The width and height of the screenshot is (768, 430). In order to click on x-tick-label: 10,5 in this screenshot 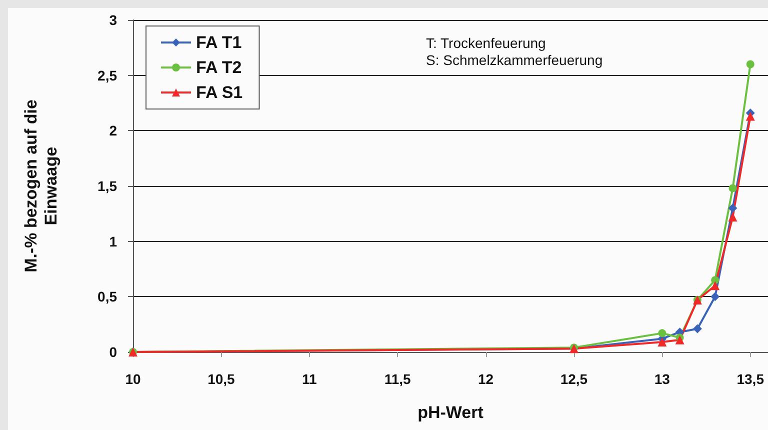, I will do `click(222, 379)`.